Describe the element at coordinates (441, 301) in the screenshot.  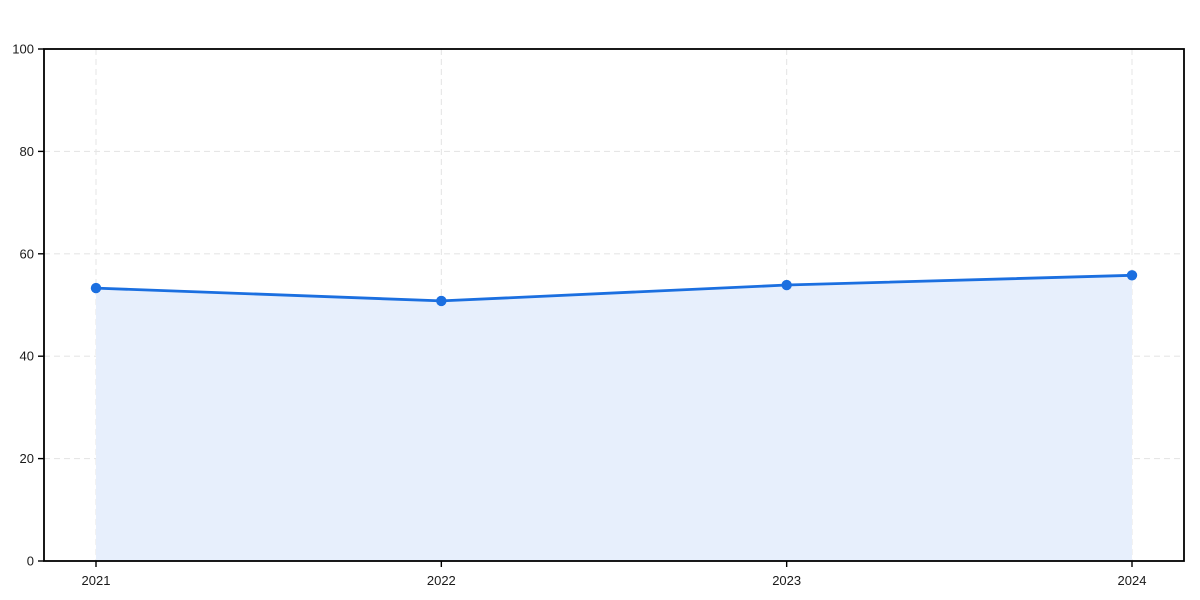
I see `data-point-2022` at that location.